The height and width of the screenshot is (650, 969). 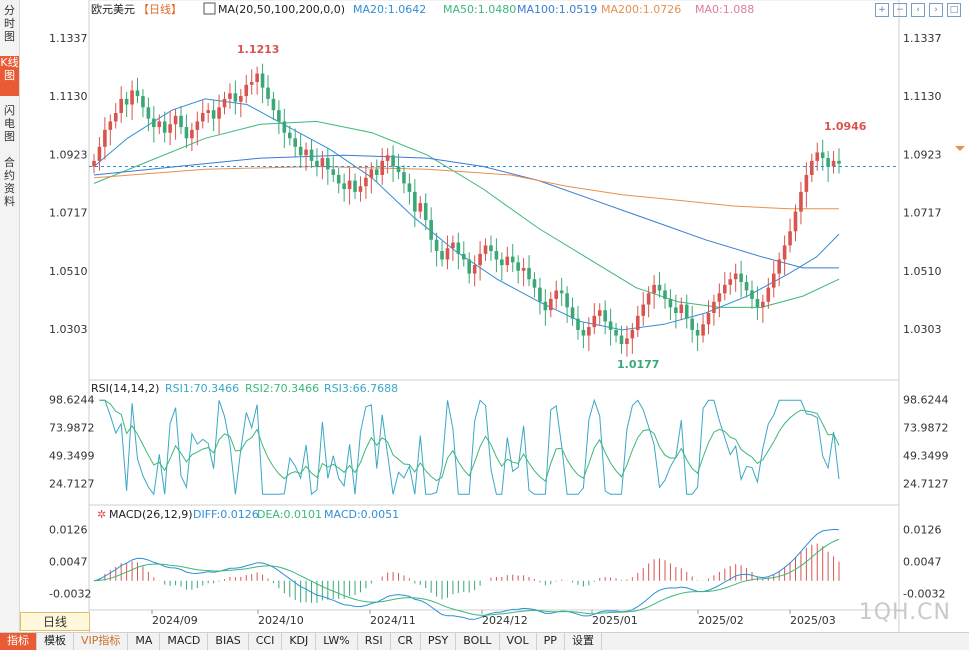 I want to click on toolbar-lw: LW%, so click(x=337, y=641).